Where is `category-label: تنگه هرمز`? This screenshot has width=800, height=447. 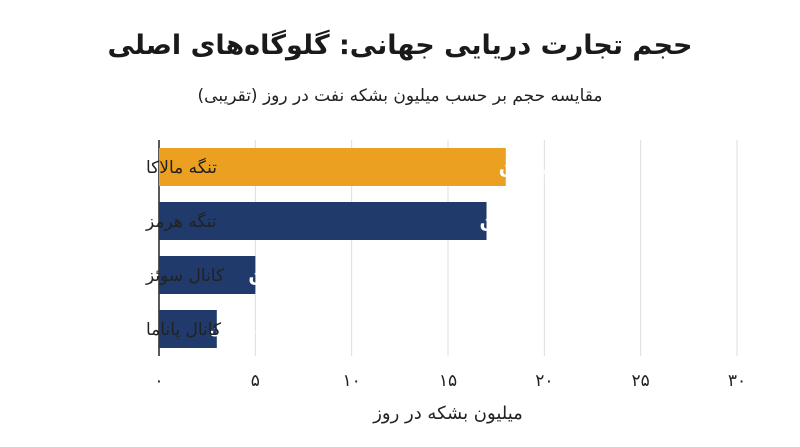
category-label: تنگه هرمز is located at coordinates (181, 221).